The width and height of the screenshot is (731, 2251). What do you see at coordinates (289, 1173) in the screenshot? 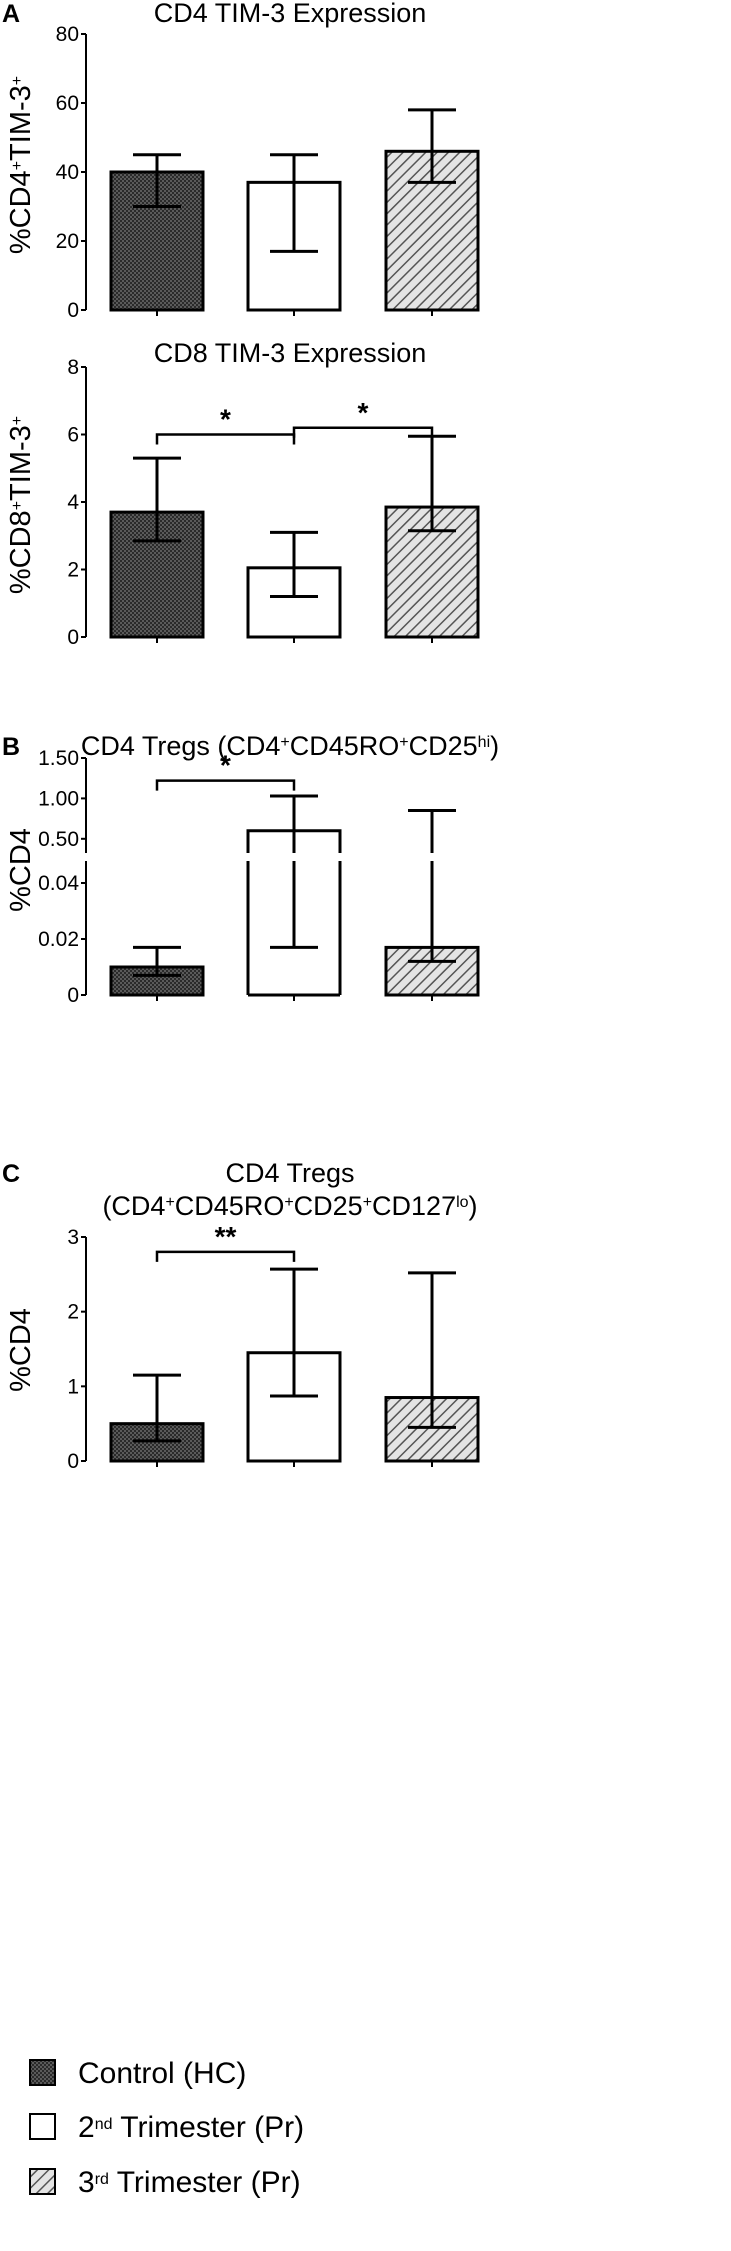
I see `chart-title: CD4 Tregs` at bounding box center [289, 1173].